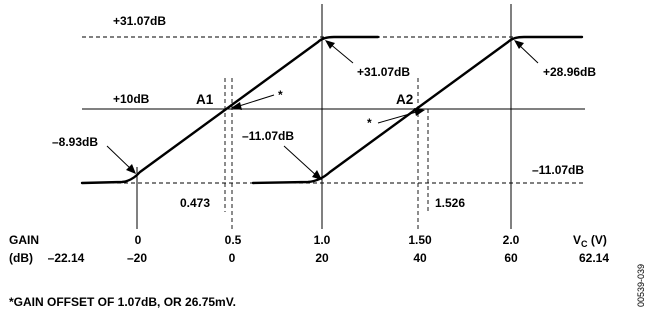  I want to click on gain-tick: 20, so click(322, 258).